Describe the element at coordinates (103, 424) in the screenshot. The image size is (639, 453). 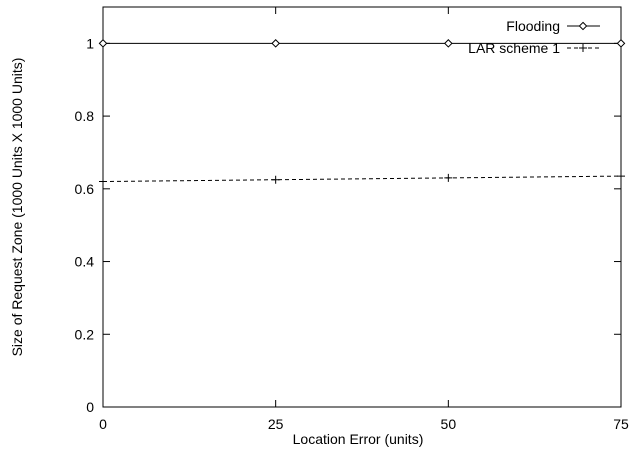
I see `x-tick-label: 0` at that location.